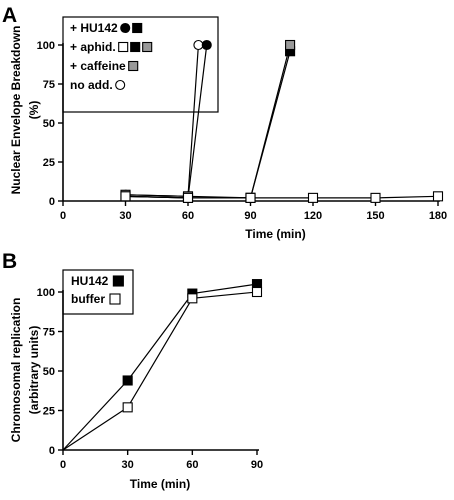 The image size is (454, 500). Describe the element at coordinates (94, 28) in the screenshot. I see `legend-entry-label: + HU142` at that location.